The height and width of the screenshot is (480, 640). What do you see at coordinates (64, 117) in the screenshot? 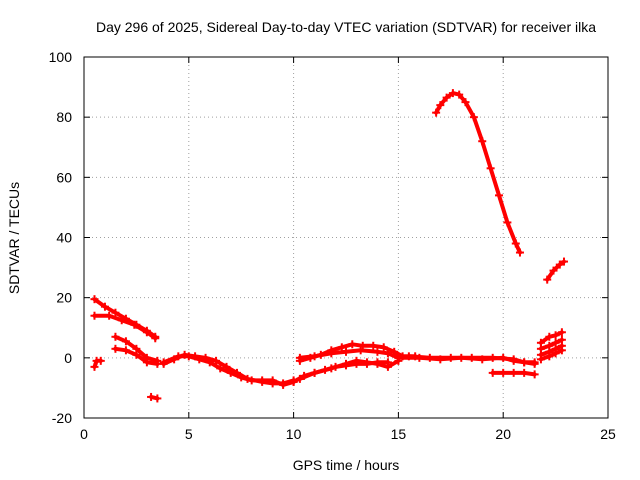
I see `y-tick-label: 80` at bounding box center [64, 117].